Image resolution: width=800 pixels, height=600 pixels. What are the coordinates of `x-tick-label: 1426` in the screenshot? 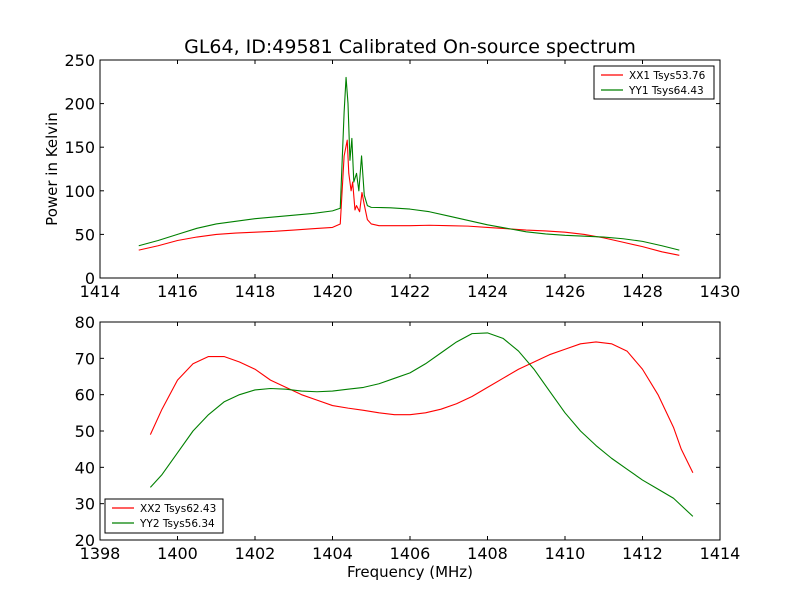 It's located at (565, 291).